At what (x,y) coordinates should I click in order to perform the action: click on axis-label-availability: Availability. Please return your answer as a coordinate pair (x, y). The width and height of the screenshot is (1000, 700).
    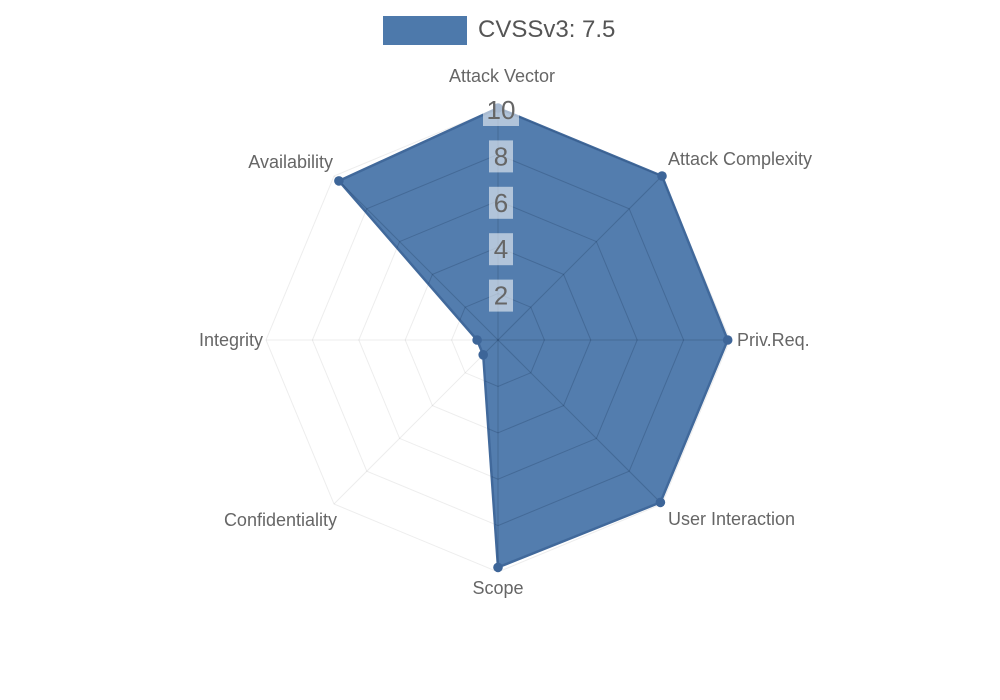
    Looking at the image, I should click on (290, 162).